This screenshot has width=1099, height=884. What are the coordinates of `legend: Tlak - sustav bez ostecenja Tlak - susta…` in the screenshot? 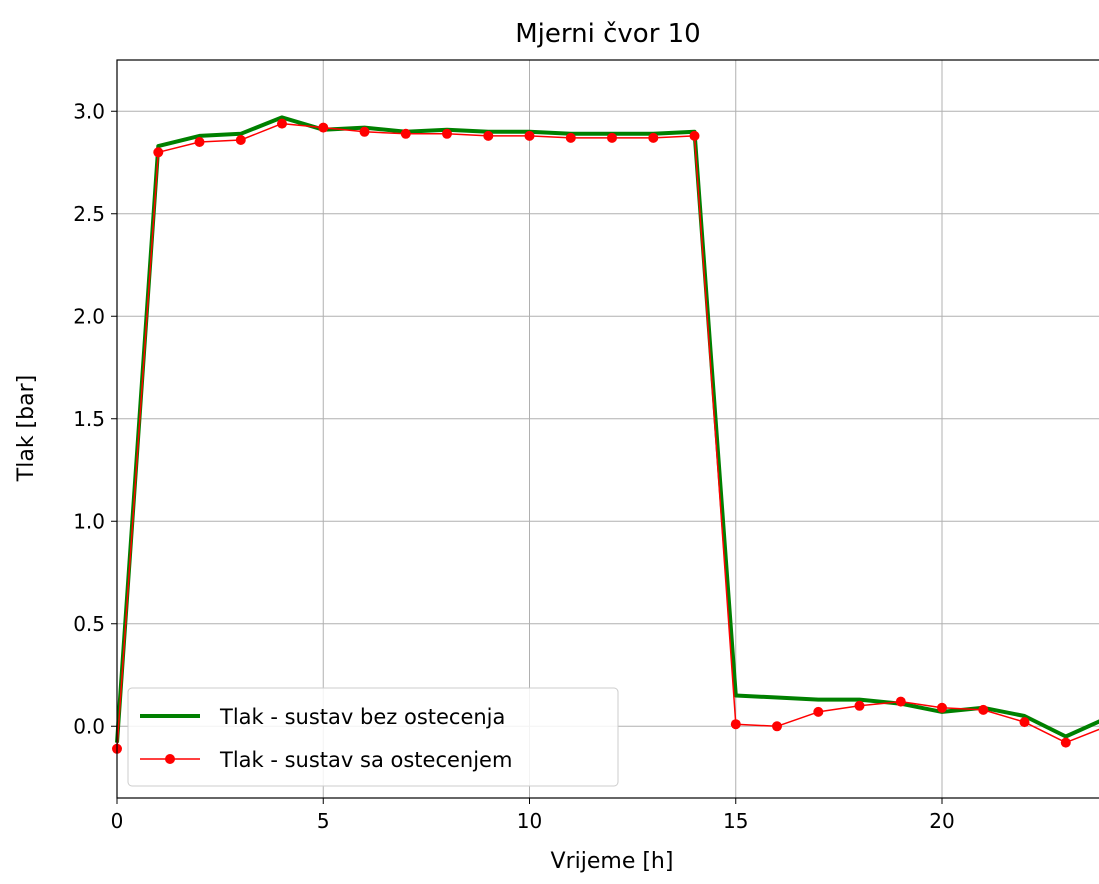 It's located at (373, 737).